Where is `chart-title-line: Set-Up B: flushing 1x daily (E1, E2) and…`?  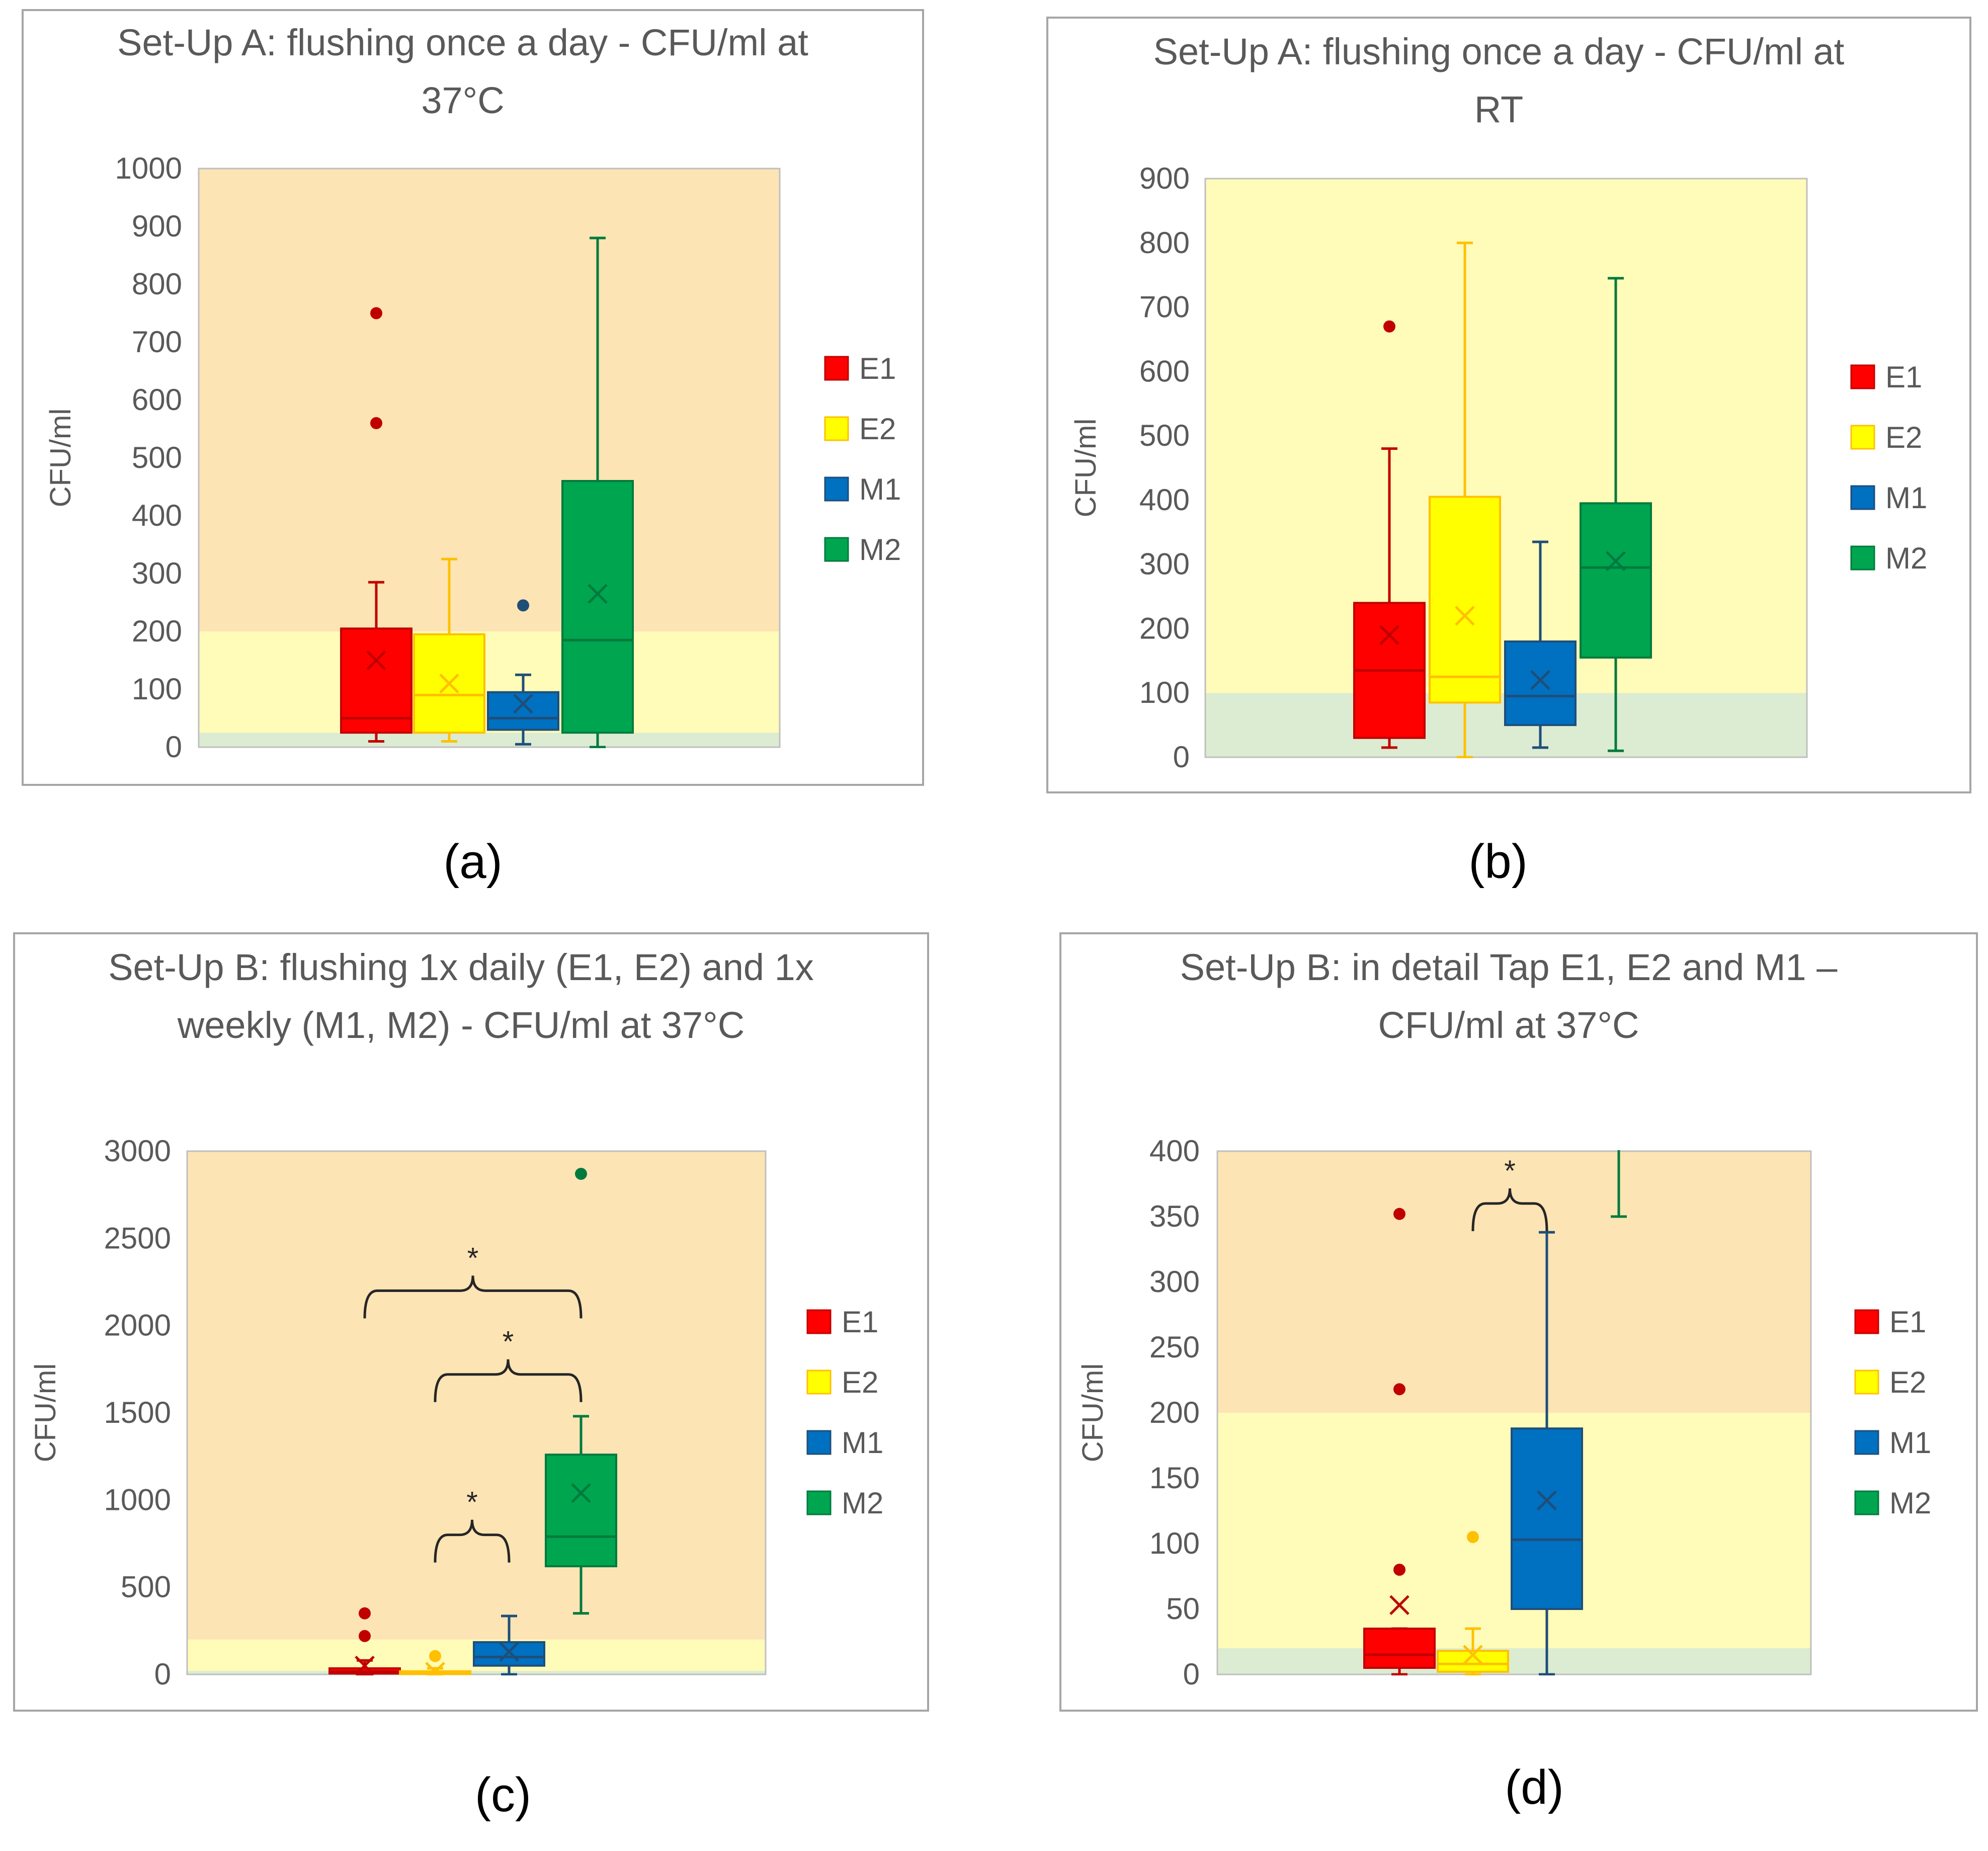 chart-title-line: Set-Up B: flushing 1x daily (E1, E2) and… is located at coordinates (461, 967).